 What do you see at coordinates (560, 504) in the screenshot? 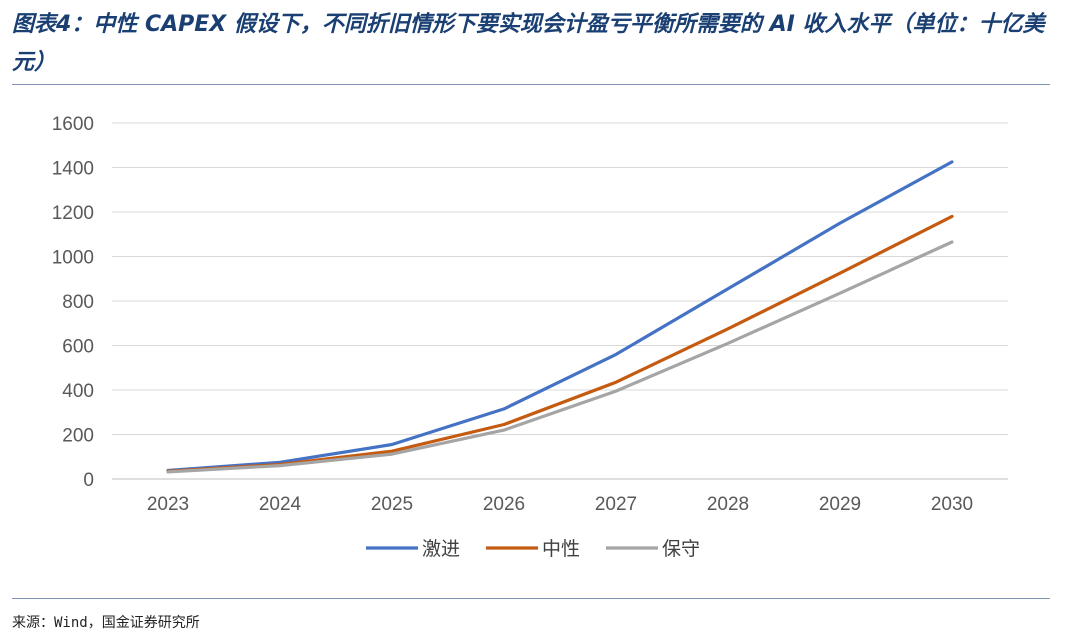
I see `x-axis-ticks: 2023 2024 2025 2026 2027 2028 2029 2030` at bounding box center [560, 504].